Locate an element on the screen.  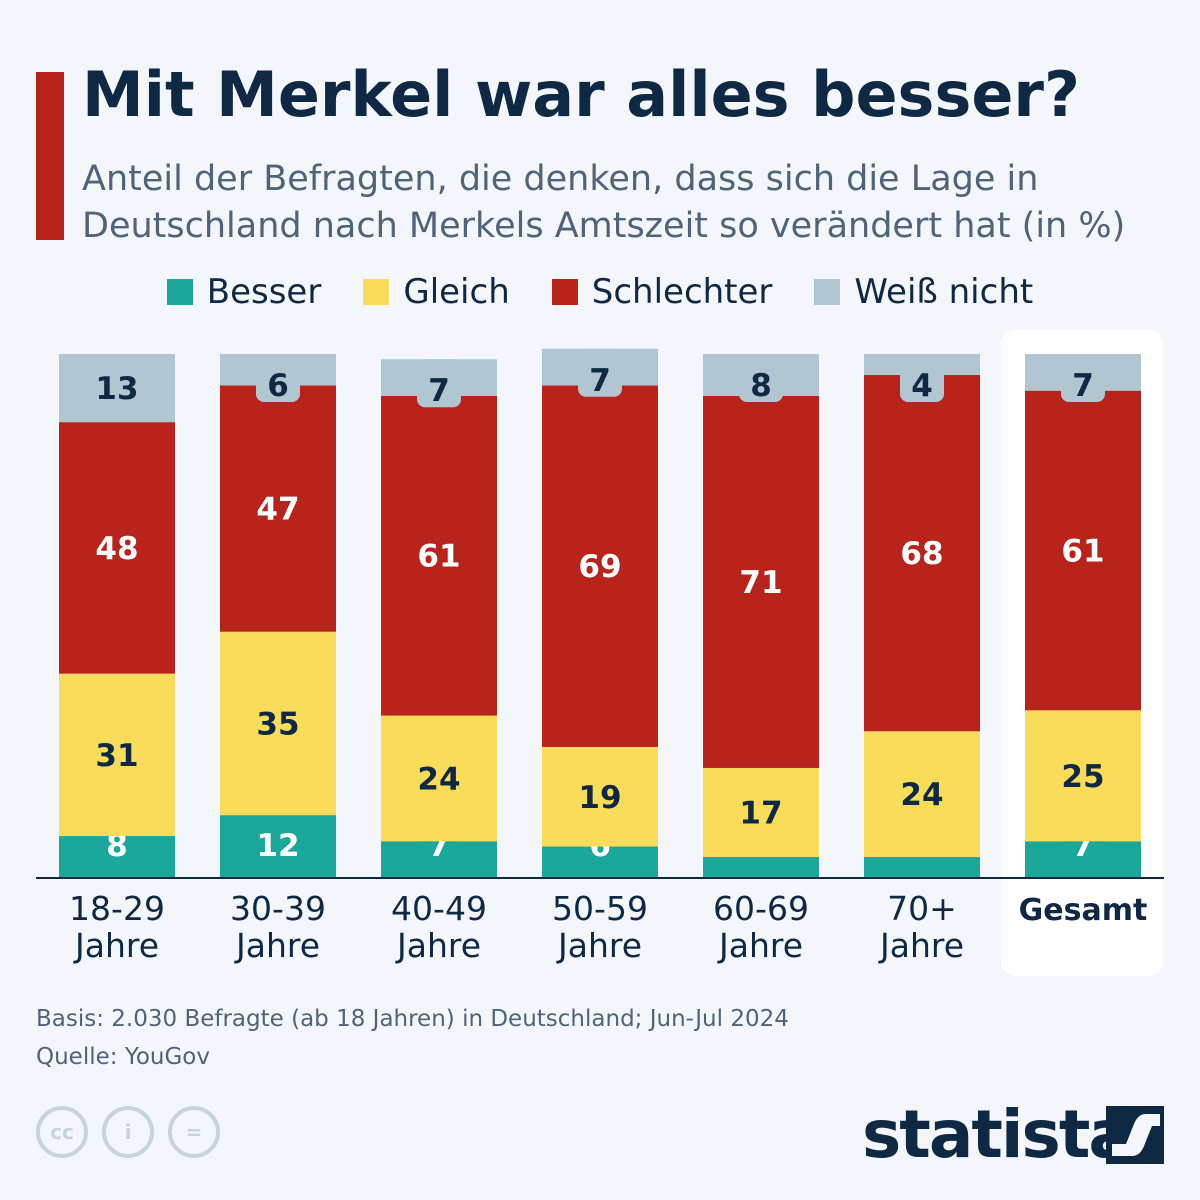
data-label: 19 is located at coordinates (599, 798).